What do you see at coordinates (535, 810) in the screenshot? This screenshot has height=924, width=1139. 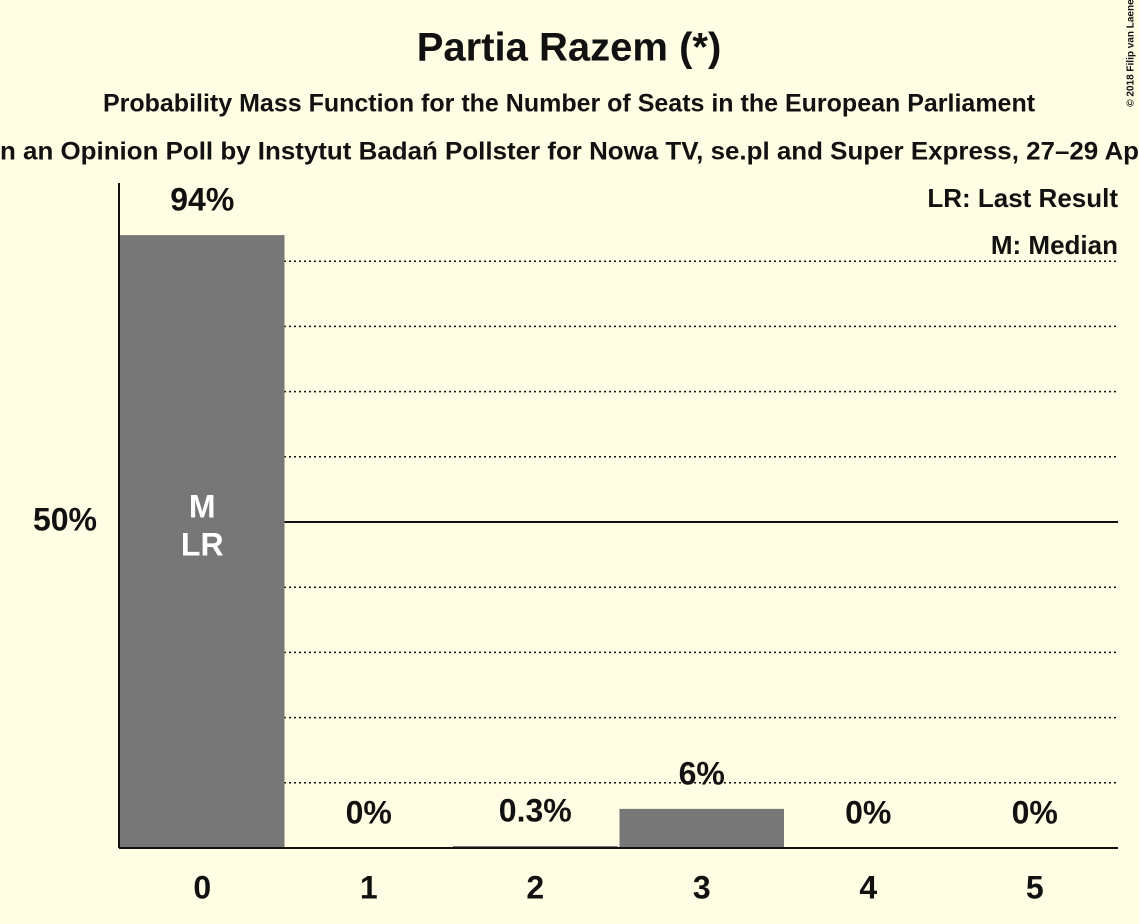 I see `value-label: 0.3%` at bounding box center [535, 810].